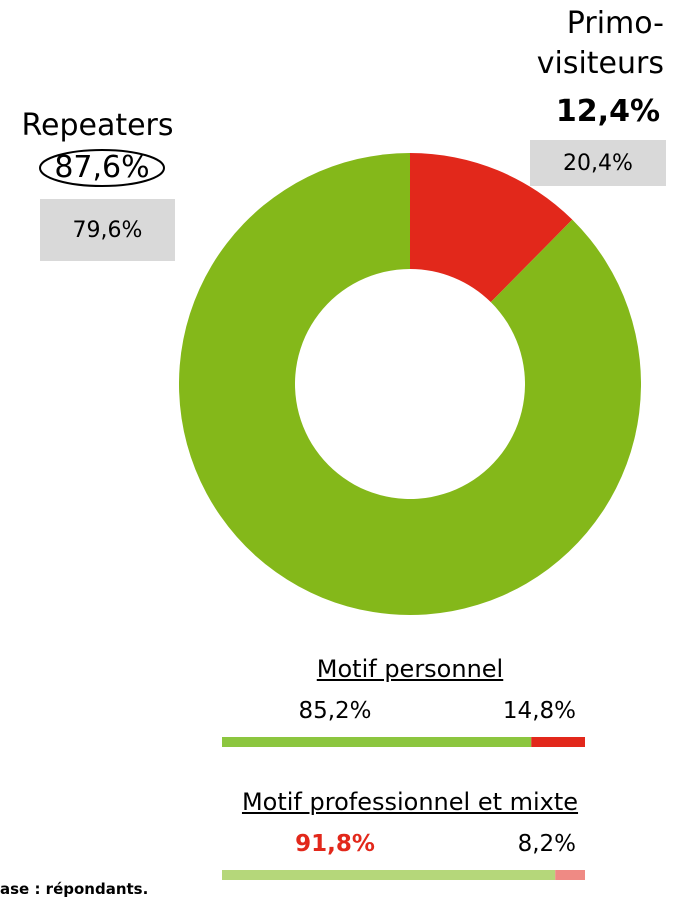  What do you see at coordinates (107, 230) in the screenshot?
I see `reference-label: 79,6%` at bounding box center [107, 230].